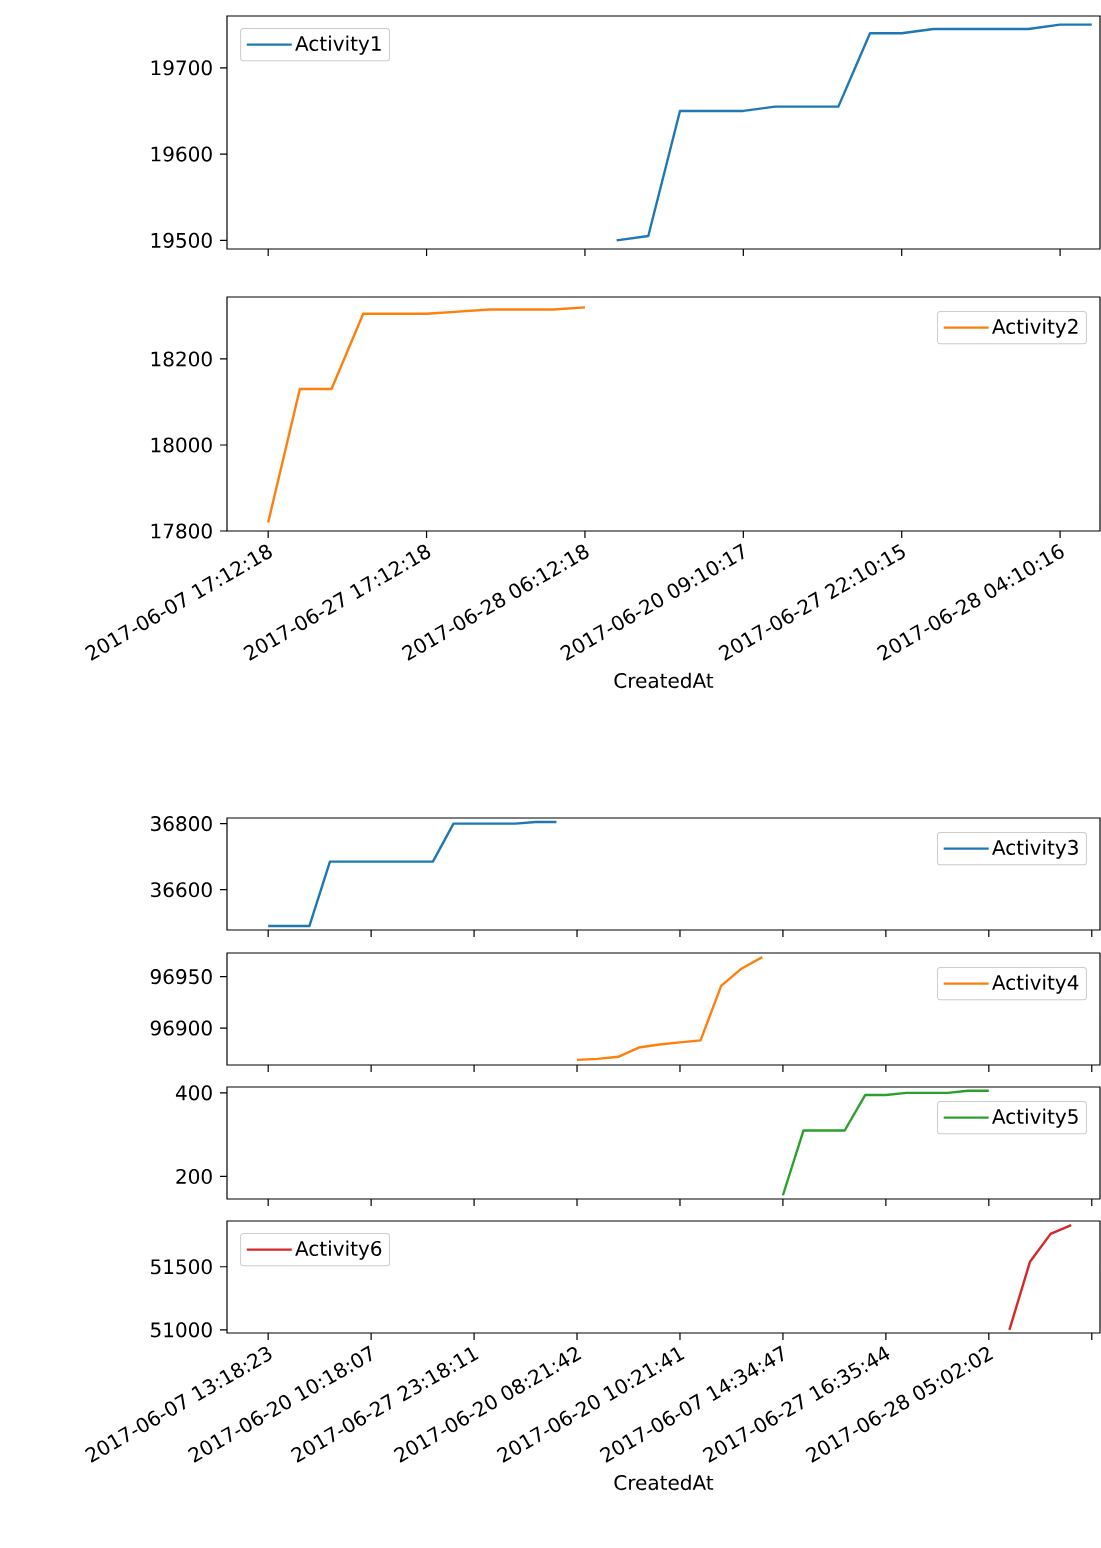 The image size is (1101, 1548). What do you see at coordinates (181, 977) in the screenshot?
I see `y-tick-label: 96950` at bounding box center [181, 977].